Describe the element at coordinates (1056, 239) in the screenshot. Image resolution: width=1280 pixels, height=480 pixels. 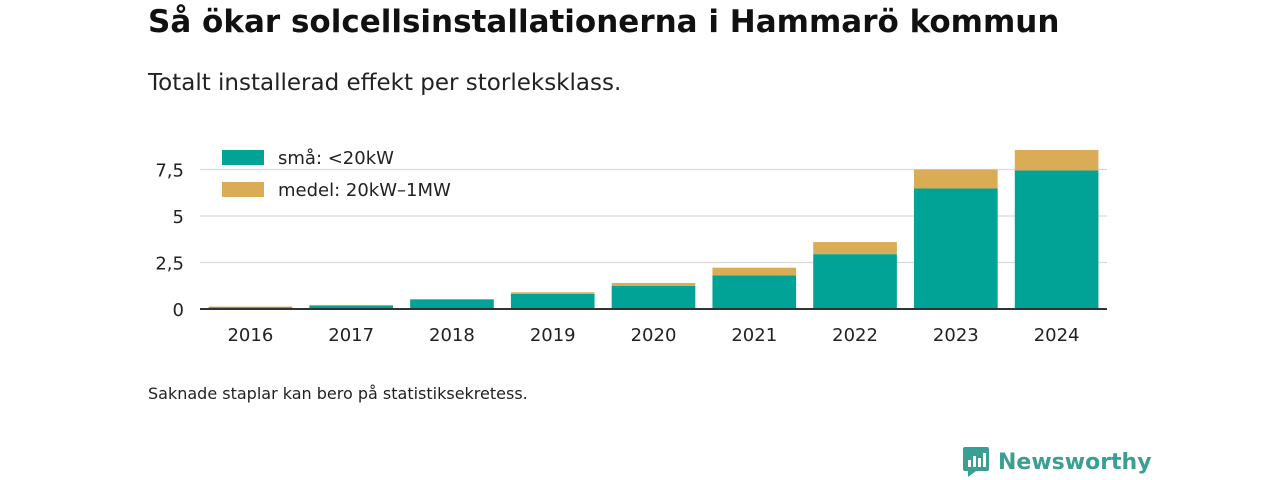
I see `bar-small-2024` at that location.